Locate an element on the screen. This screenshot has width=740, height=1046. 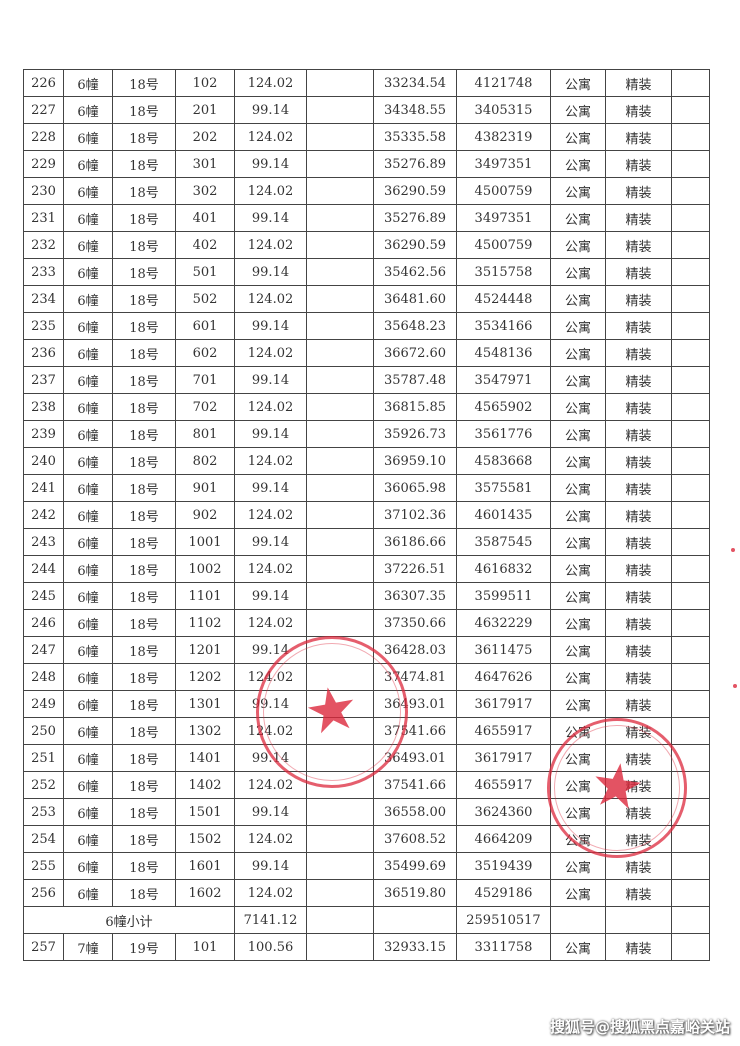
table-row: 254 6幢 18号 1502 124.02 37608.52 4664209 公寓 精装 is located at coordinates (366, 839).